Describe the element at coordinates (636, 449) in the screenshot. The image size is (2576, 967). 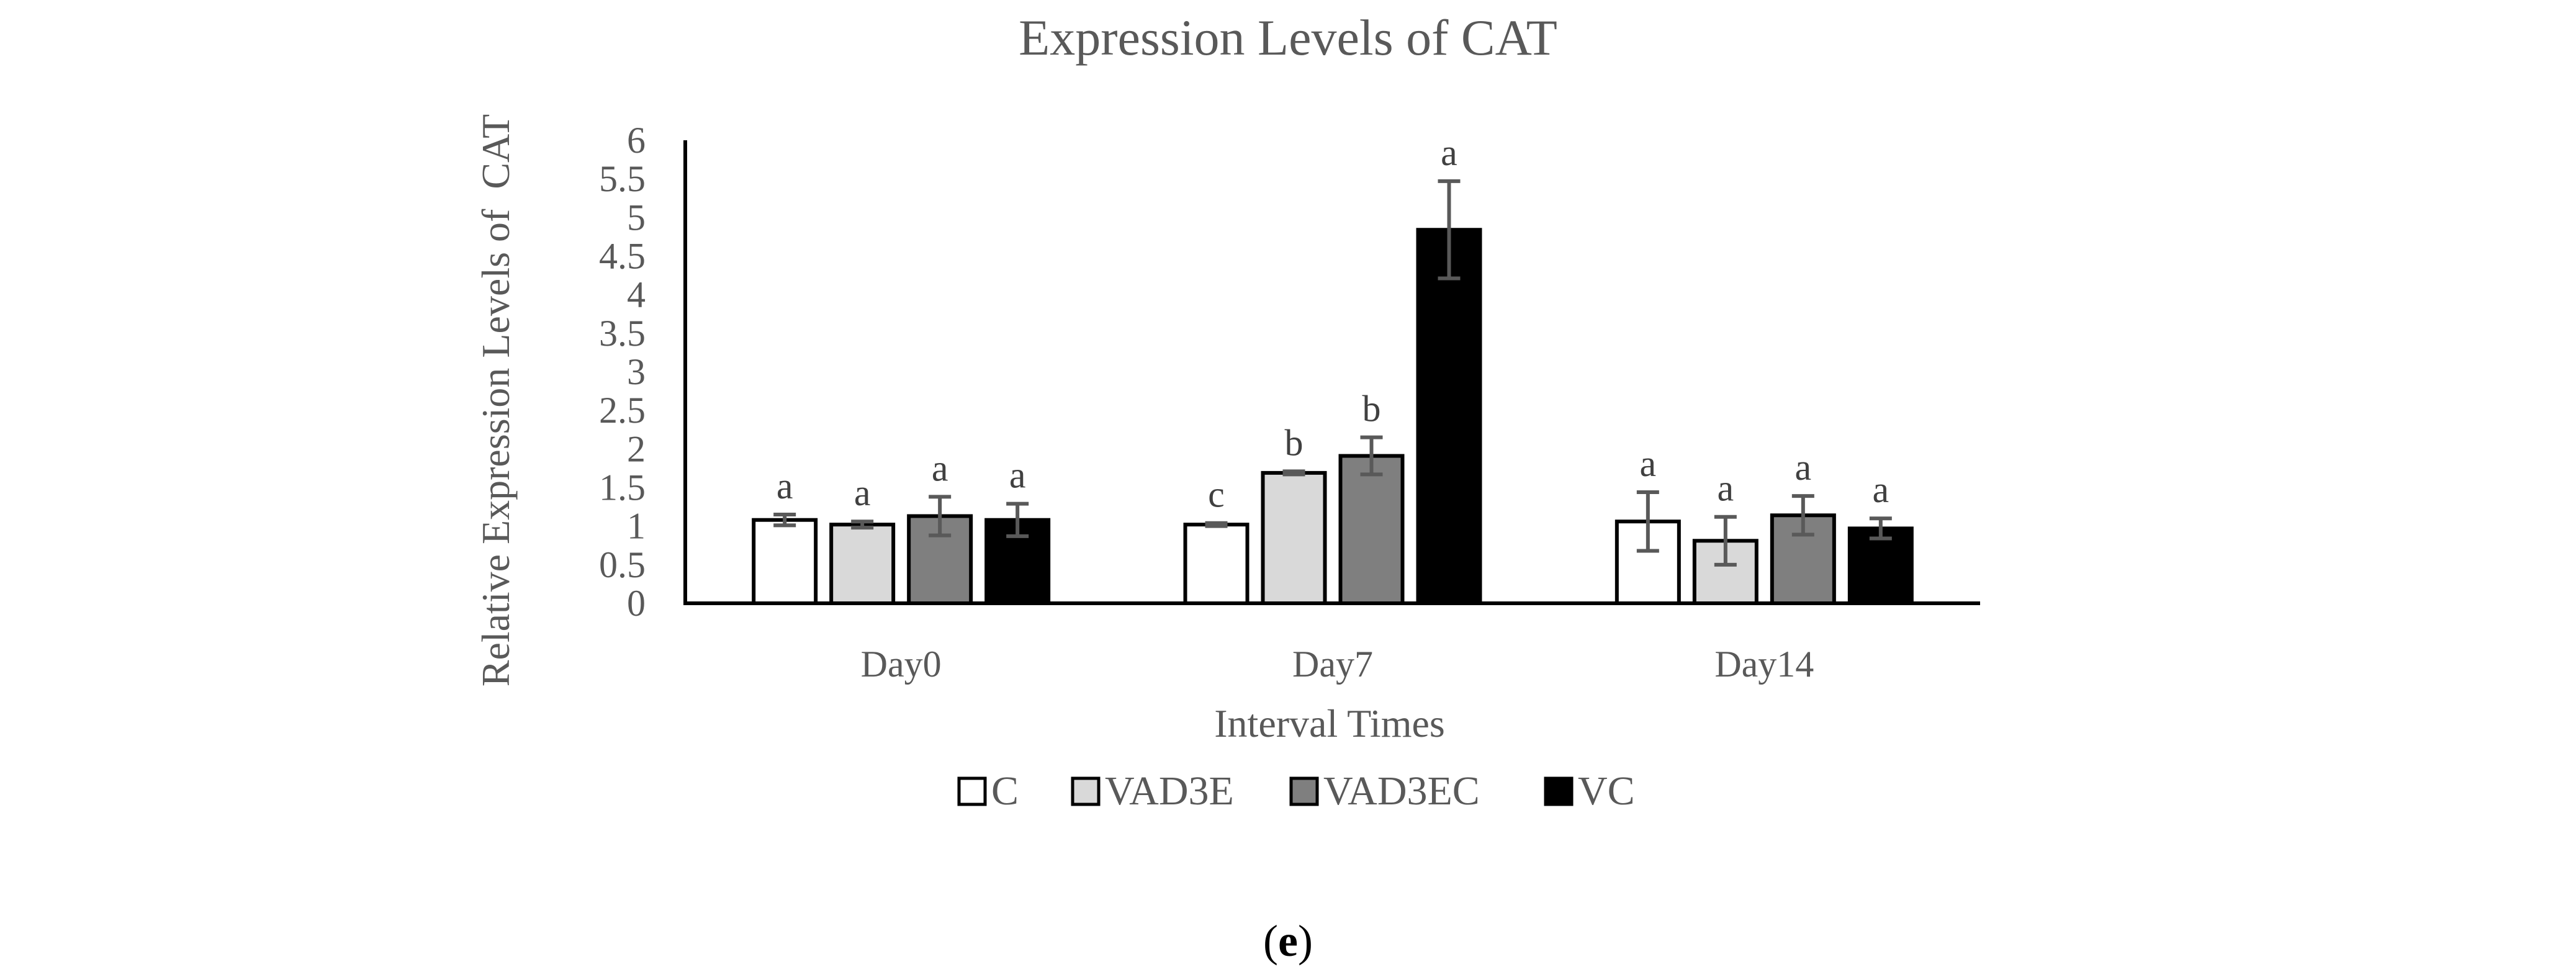
I see `y-tick-label: 2` at that location.